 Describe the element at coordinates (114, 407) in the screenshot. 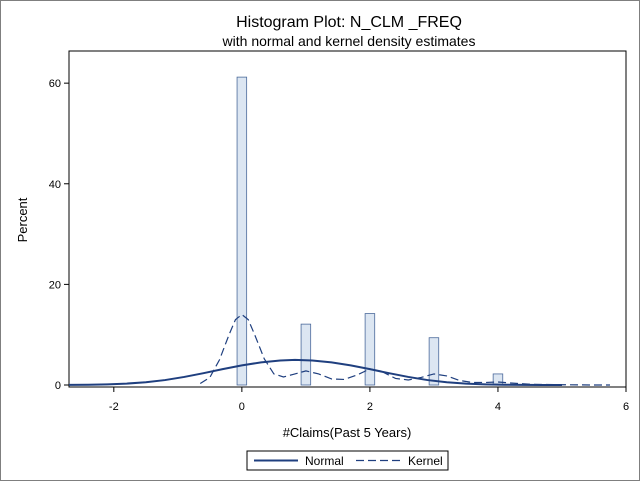

I see `x-tick-label: -2` at that location.